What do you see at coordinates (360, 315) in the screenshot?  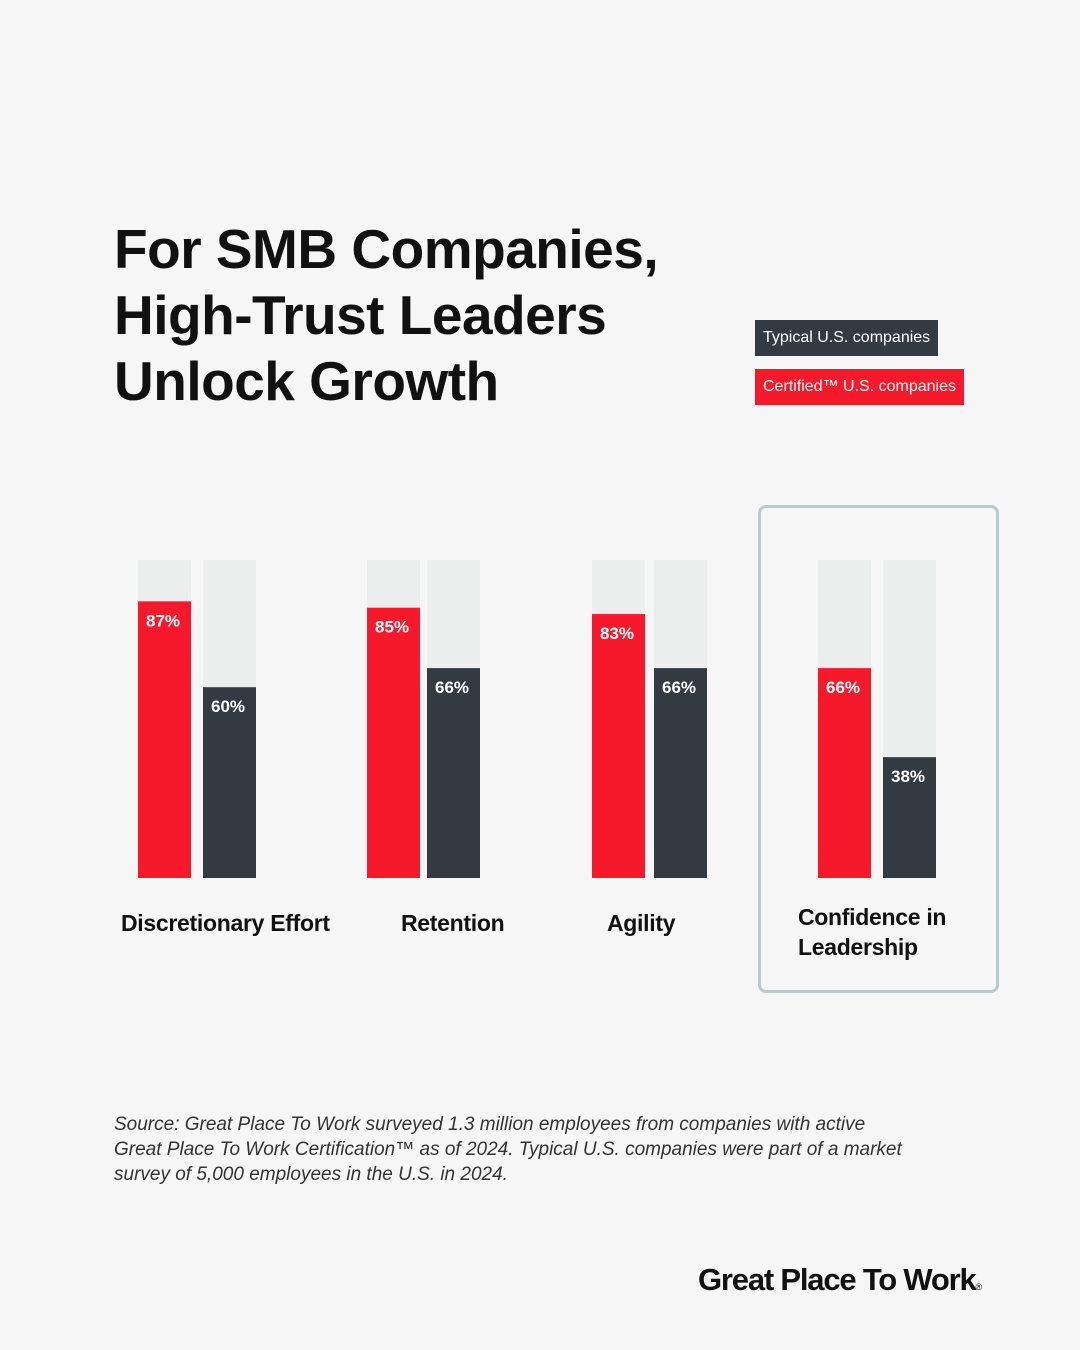 I see `title-line-2: High-Trust Leaders` at bounding box center [360, 315].